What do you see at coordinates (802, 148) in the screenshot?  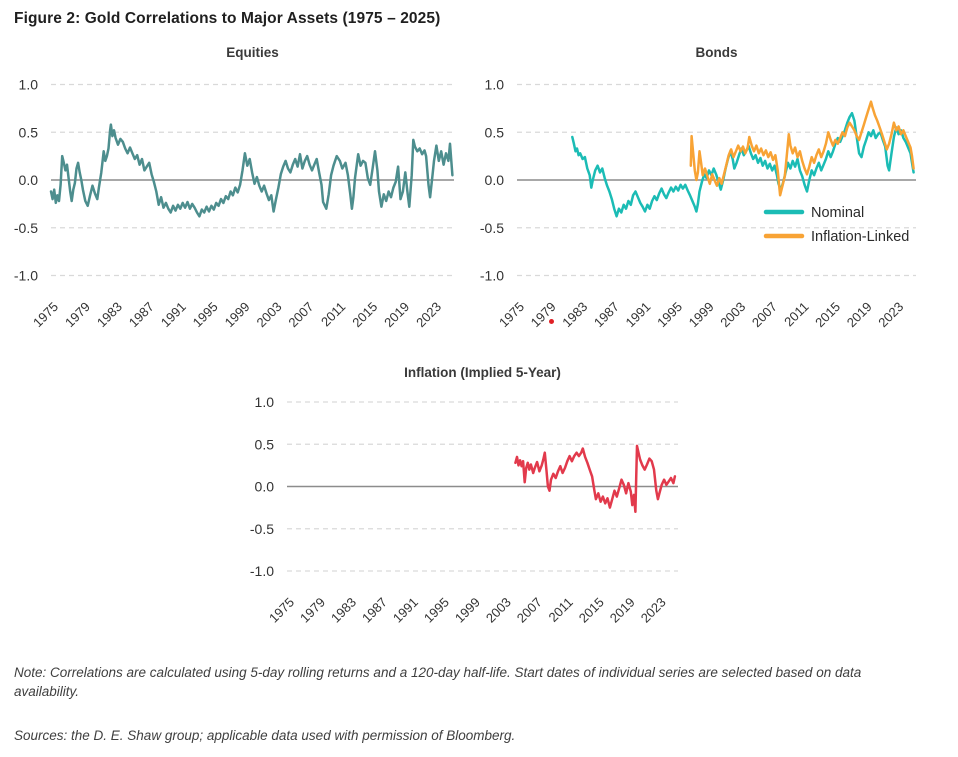 I see `series-line-inflation-linked` at bounding box center [802, 148].